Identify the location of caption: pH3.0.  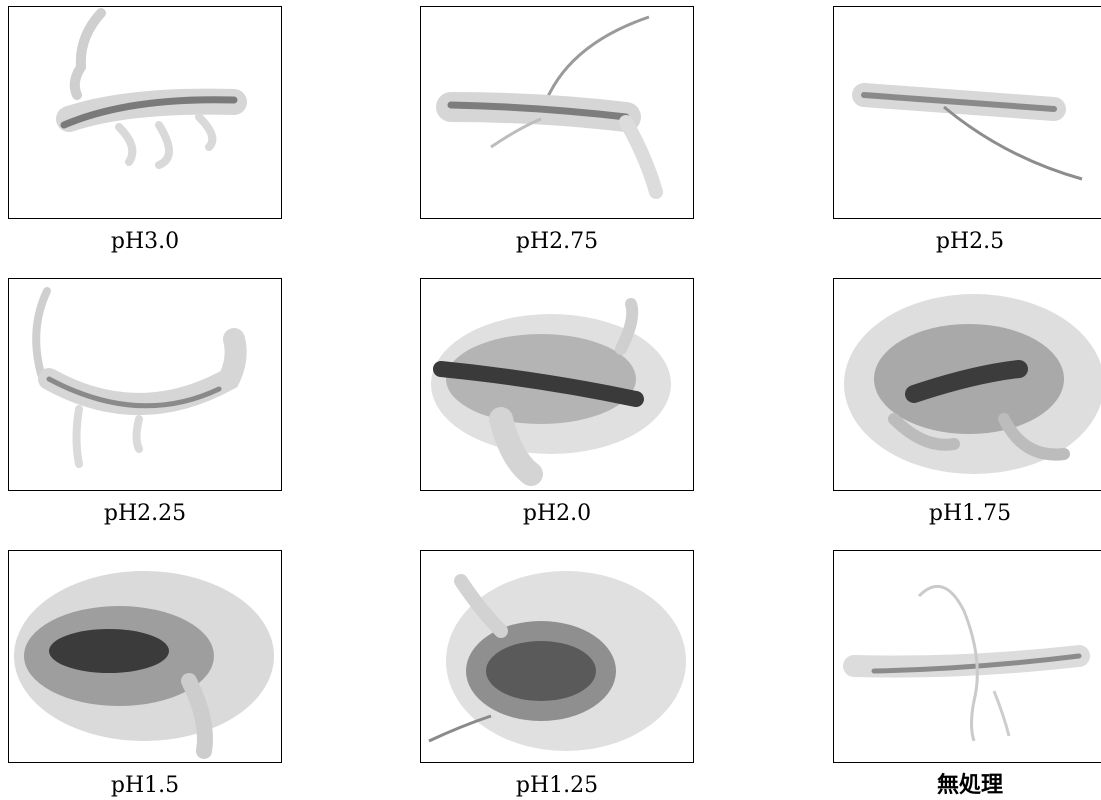
(145, 241).